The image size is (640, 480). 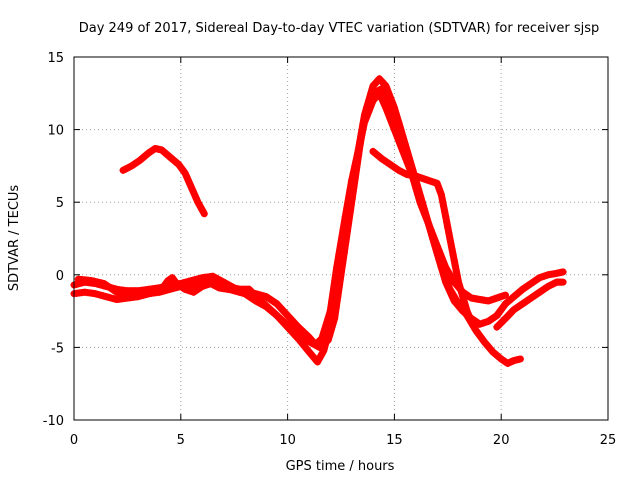 I want to click on y-tick-label: -10, so click(x=53, y=421).